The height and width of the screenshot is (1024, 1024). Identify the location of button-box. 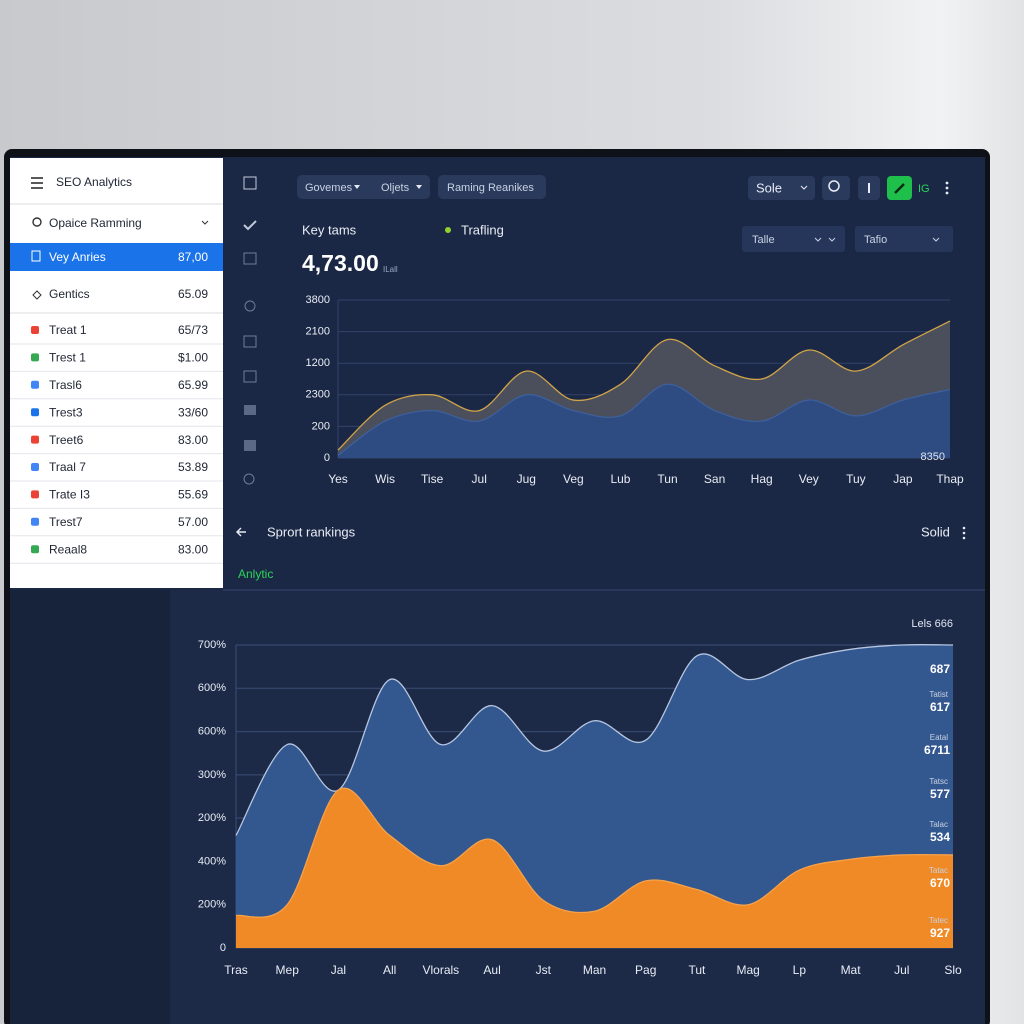
(781, 188).